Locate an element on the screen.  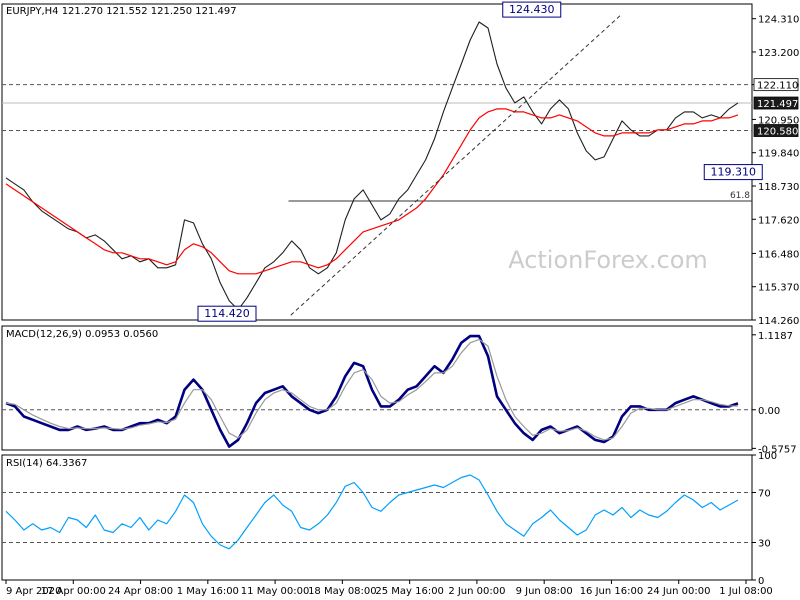
y-tick-label-0-0: 124.310 is located at coordinates (778, 20).